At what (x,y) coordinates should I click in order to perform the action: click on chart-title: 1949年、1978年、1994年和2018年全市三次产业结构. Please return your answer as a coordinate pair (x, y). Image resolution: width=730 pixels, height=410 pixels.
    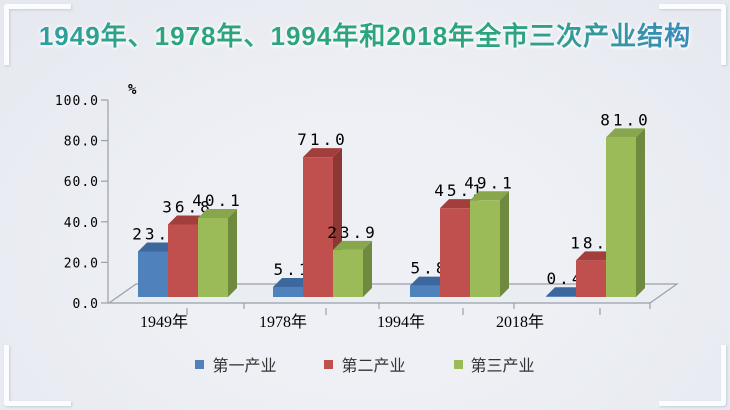
    Looking at the image, I should click on (365, 34).